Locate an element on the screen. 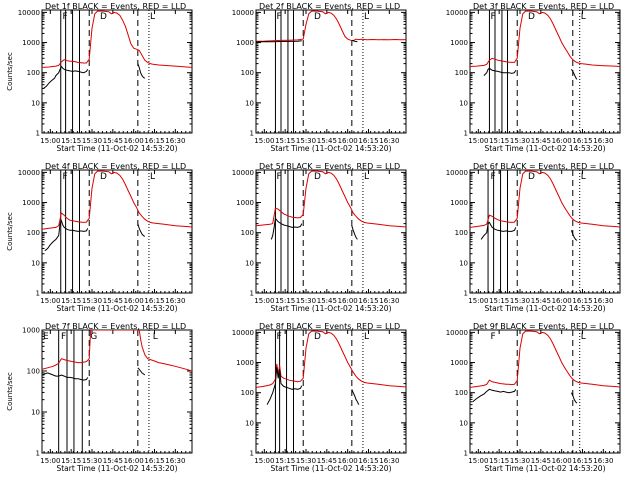 The height and width of the screenshot is (480, 640). panel-title: Det 3f BLACK = Events, RED = LLD is located at coordinates (543, 6).